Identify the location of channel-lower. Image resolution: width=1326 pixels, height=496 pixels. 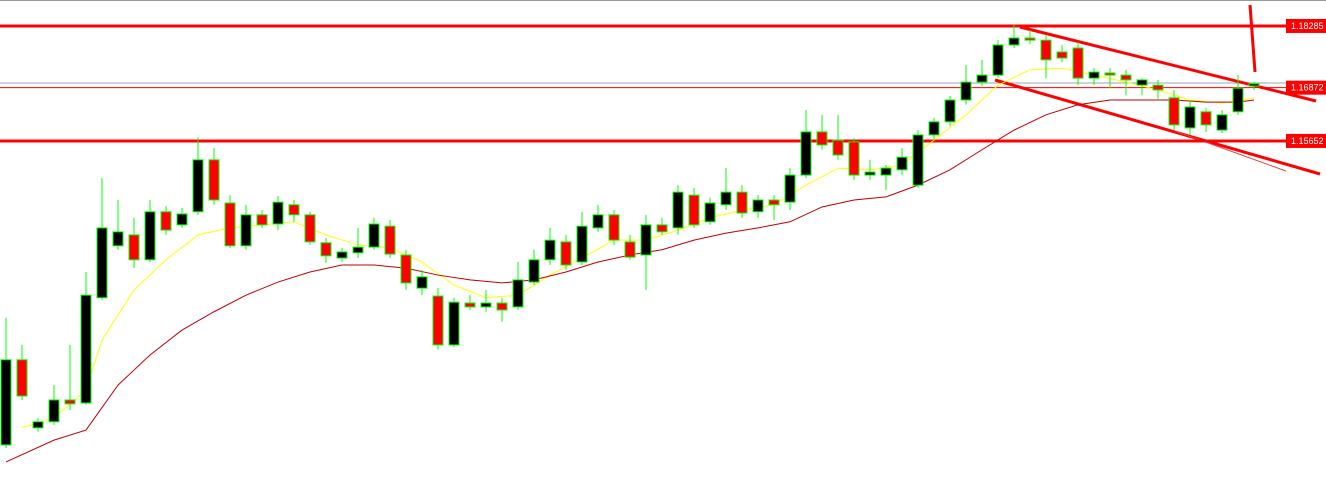
(1157, 127).